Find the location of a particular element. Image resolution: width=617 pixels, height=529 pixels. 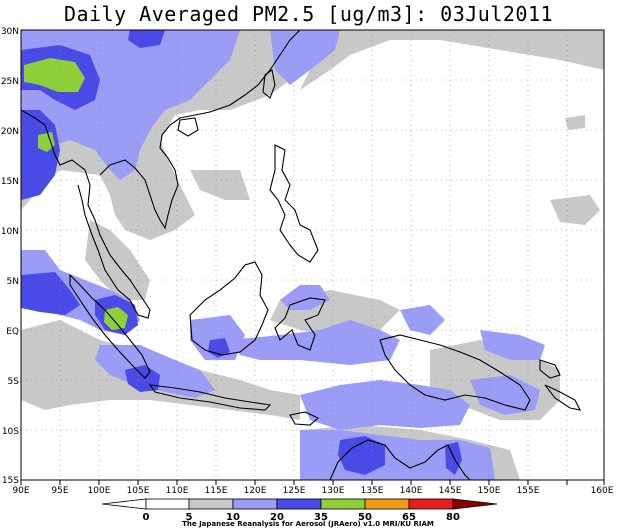

coast-sumatra is located at coordinates (110, 326).